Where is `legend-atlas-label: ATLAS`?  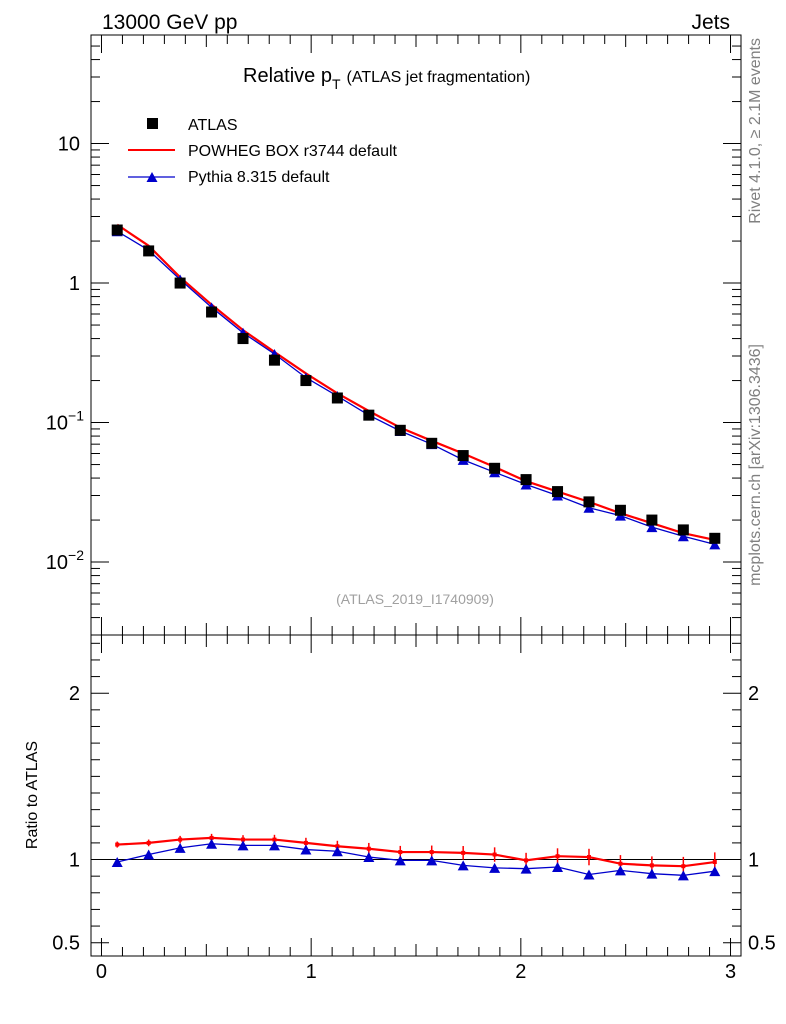 legend-atlas-label: ATLAS is located at coordinates (213, 125).